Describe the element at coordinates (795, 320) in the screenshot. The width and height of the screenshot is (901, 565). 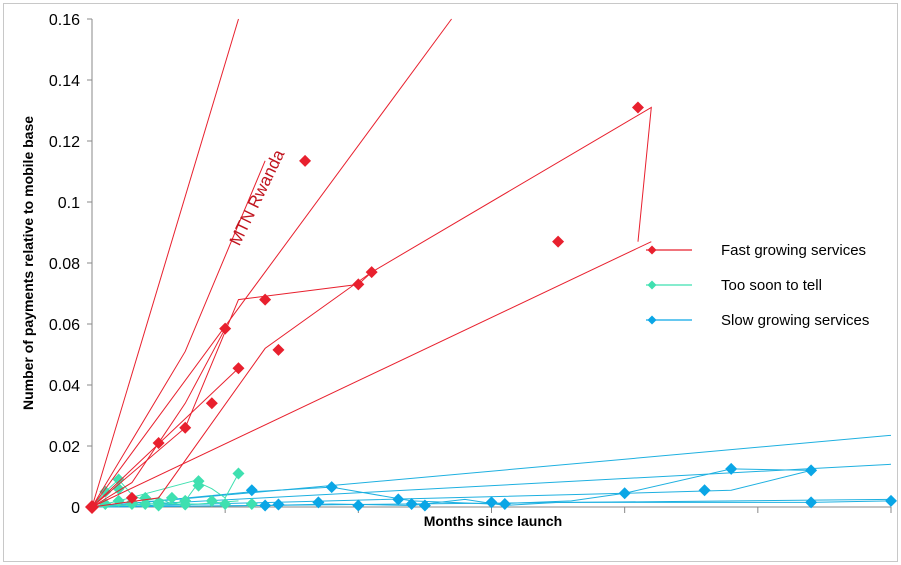
I see `legend-label: Slow growing services` at that location.